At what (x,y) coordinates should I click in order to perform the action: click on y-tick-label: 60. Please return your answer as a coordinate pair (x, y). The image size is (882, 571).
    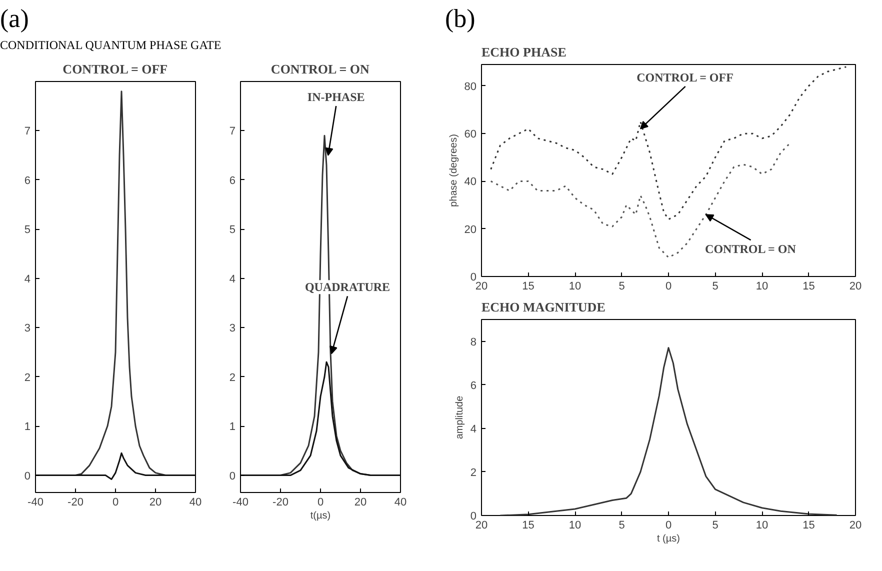
    Looking at the image, I should click on (470, 134).